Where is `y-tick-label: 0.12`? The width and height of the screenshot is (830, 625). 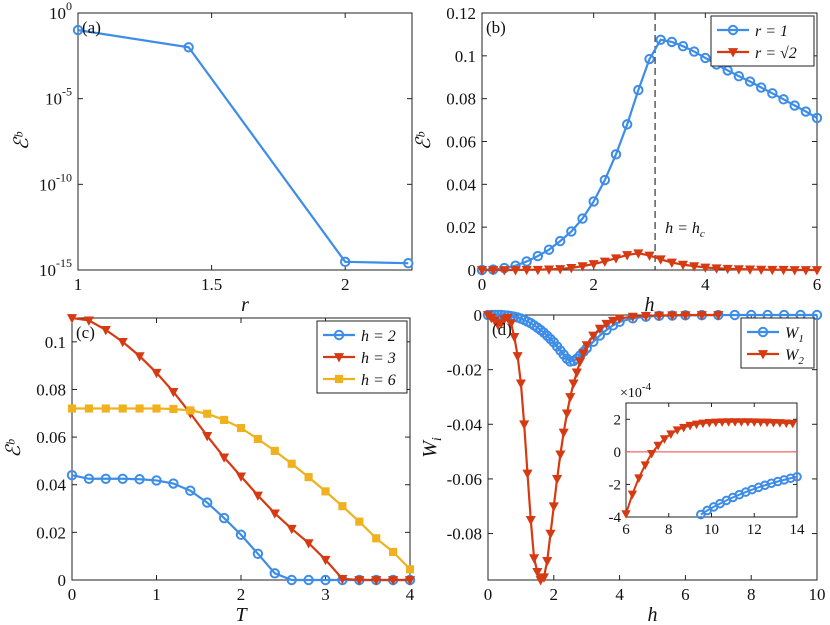
y-tick-label: 0.12 is located at coordinates (461, 13).